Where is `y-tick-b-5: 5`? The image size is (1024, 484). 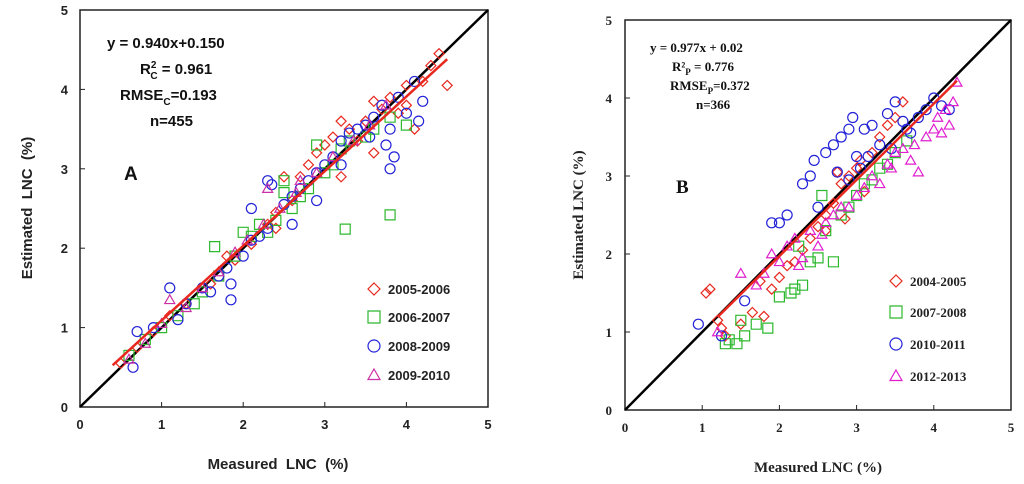
y-tick-b-5: 5 is located at coordinates (609, 20).